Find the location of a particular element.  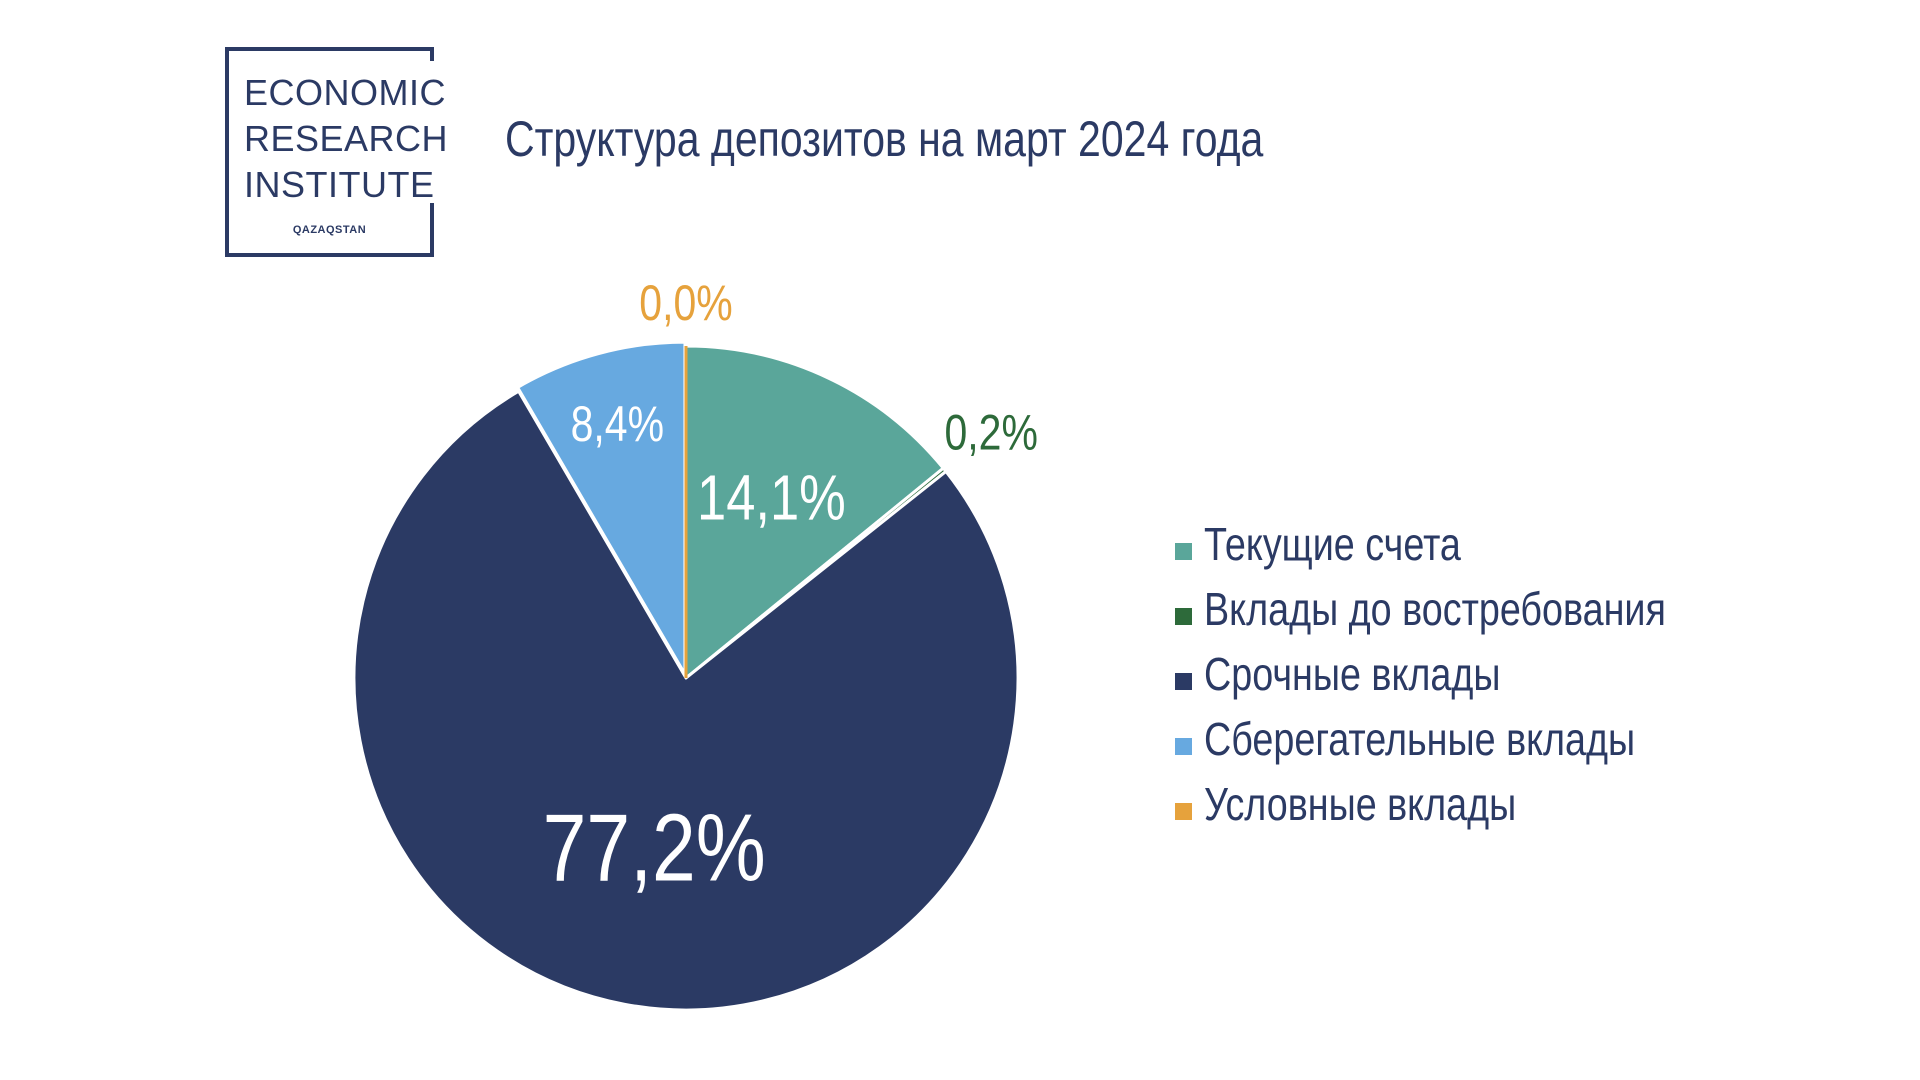

legend-label: Срочные вклады is located at coordinates (1352, 674).